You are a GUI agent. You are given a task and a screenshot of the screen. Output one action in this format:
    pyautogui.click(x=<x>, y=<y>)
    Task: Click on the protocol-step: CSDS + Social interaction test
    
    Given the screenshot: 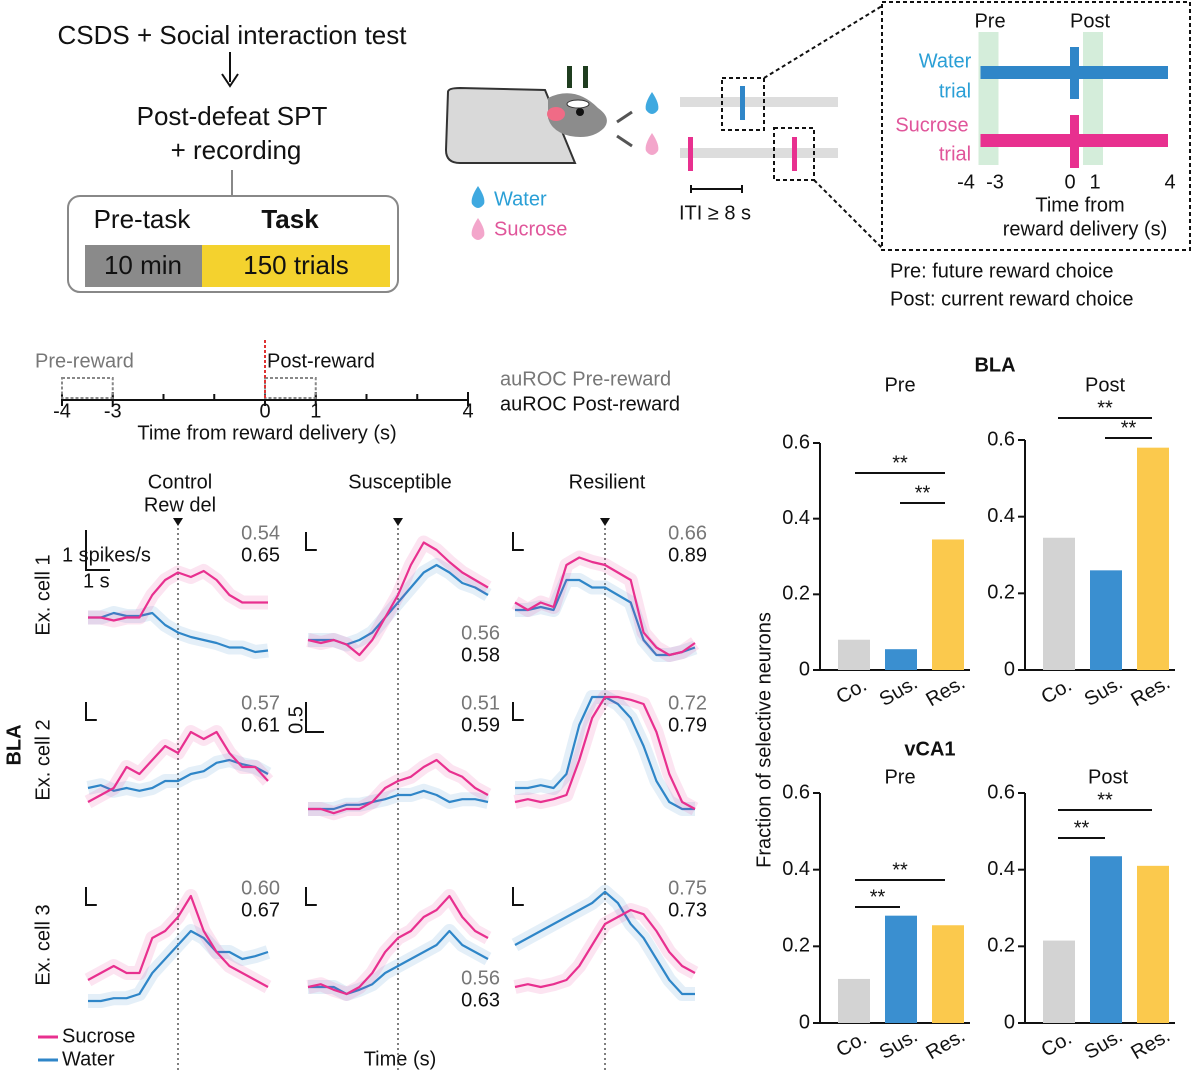 What is the action you would take?
    pyautogui.click(x=233, y=35)
    